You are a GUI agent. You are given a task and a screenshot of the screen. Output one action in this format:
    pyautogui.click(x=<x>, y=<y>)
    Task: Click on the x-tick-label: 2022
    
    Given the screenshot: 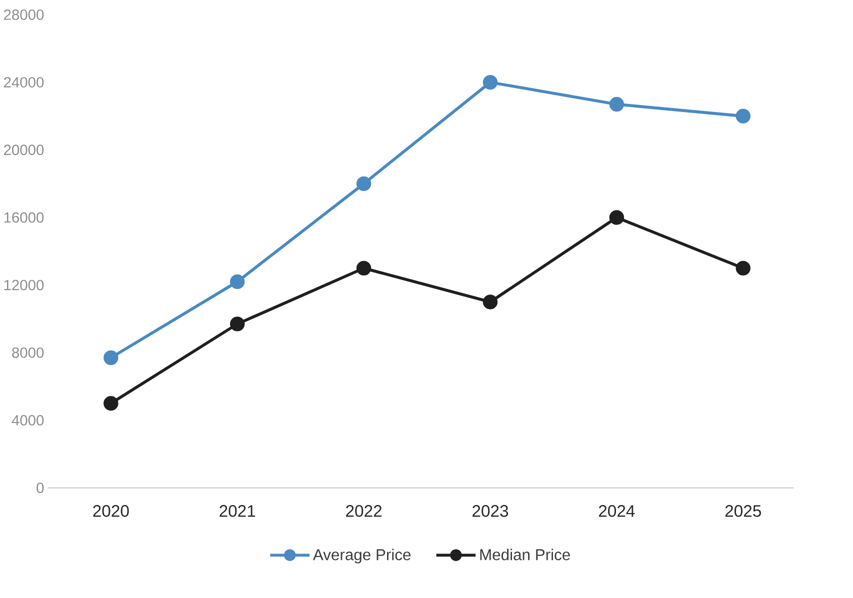 What is the action you would take?
    pyautogui.click(x=364, y=511)
    